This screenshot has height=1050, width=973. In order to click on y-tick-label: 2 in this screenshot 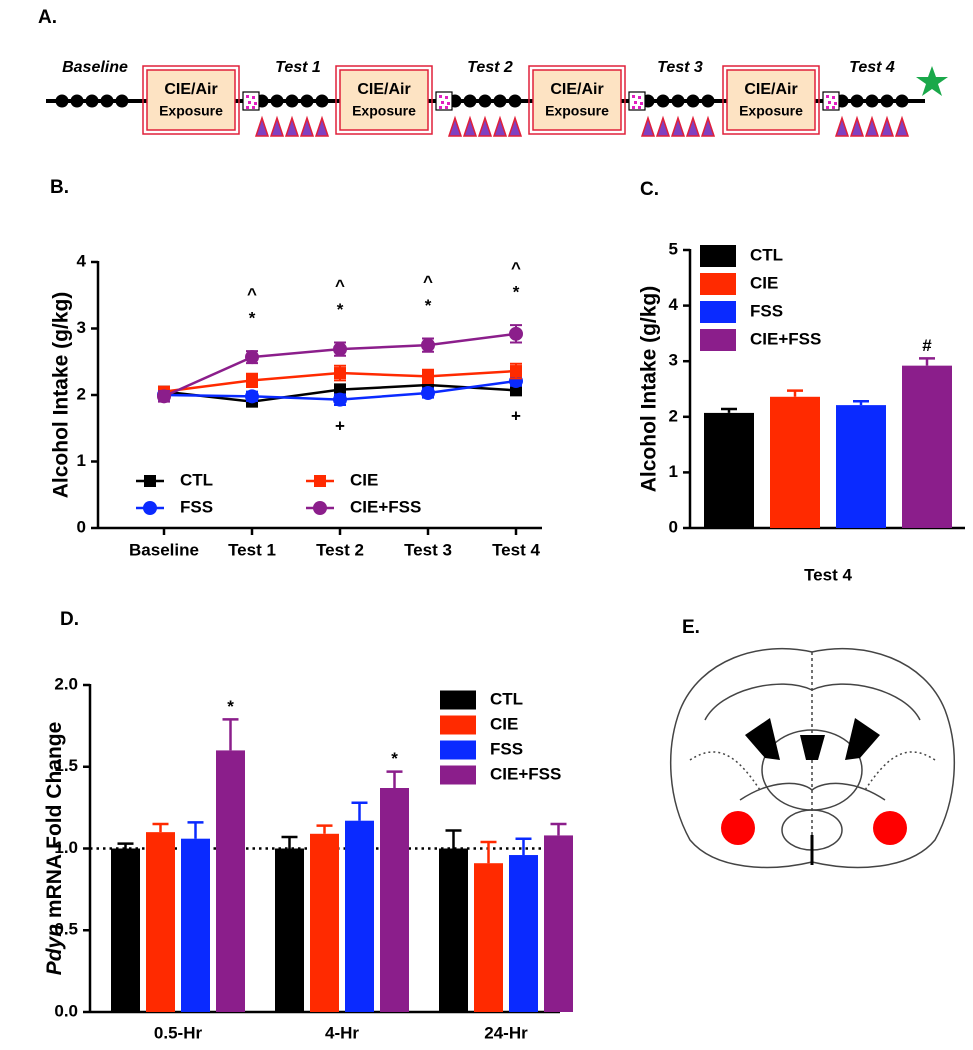, I will do `click(81, 393)`.